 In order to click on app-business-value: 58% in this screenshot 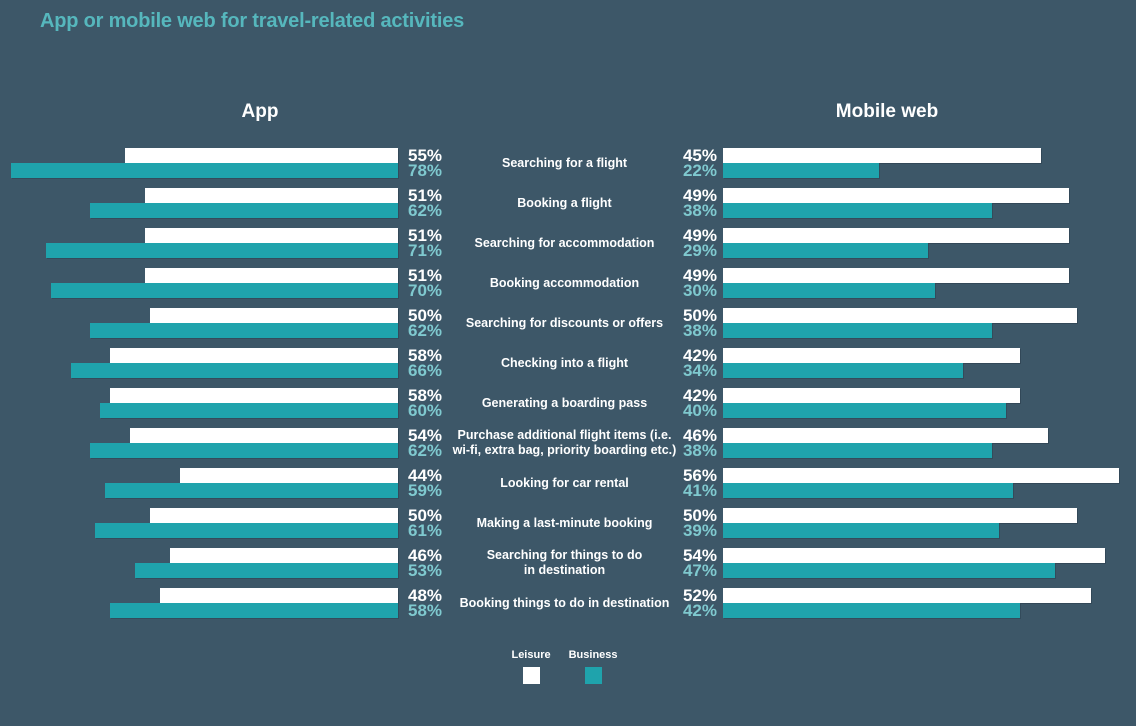, I will do `click(425, 610)`.